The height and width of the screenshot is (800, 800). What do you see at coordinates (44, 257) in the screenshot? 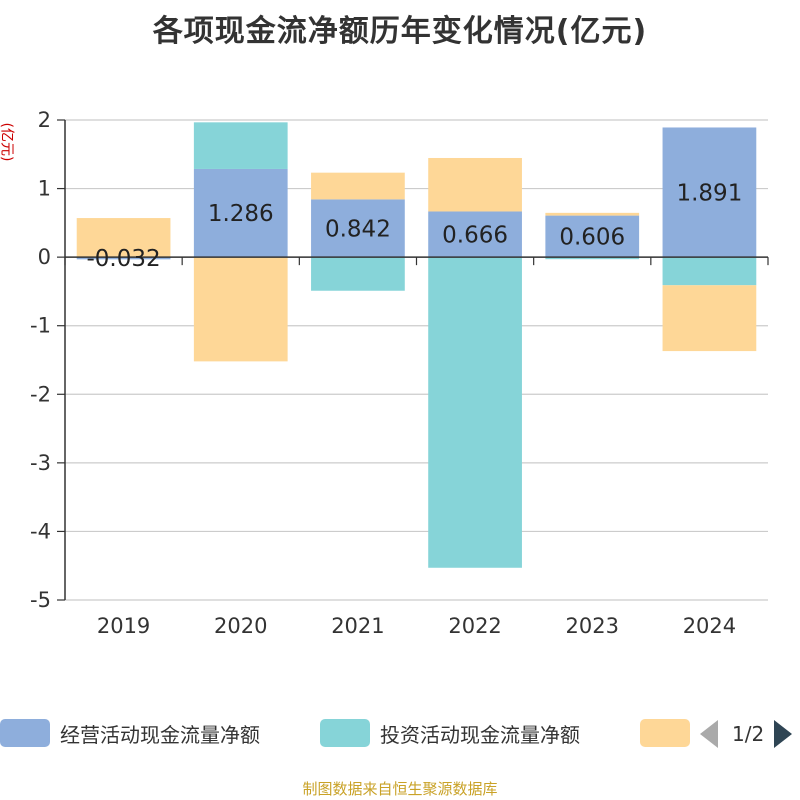
I see `y-tick-label: 0` at bounding box center [44, 257].